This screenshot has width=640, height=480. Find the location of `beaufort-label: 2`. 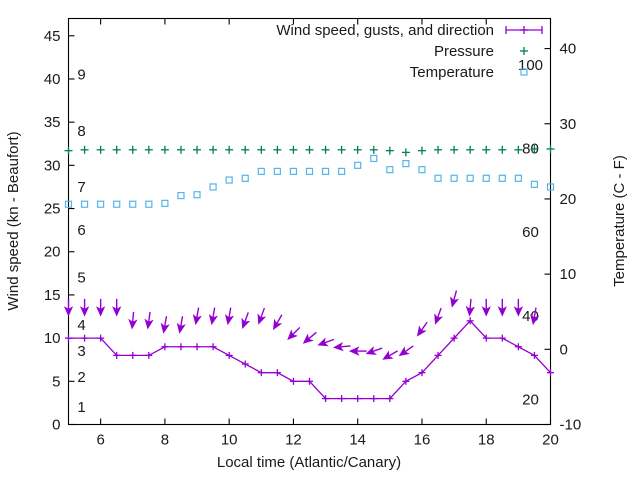

beaufort-label: 2 is located at coordinates (81, 377).